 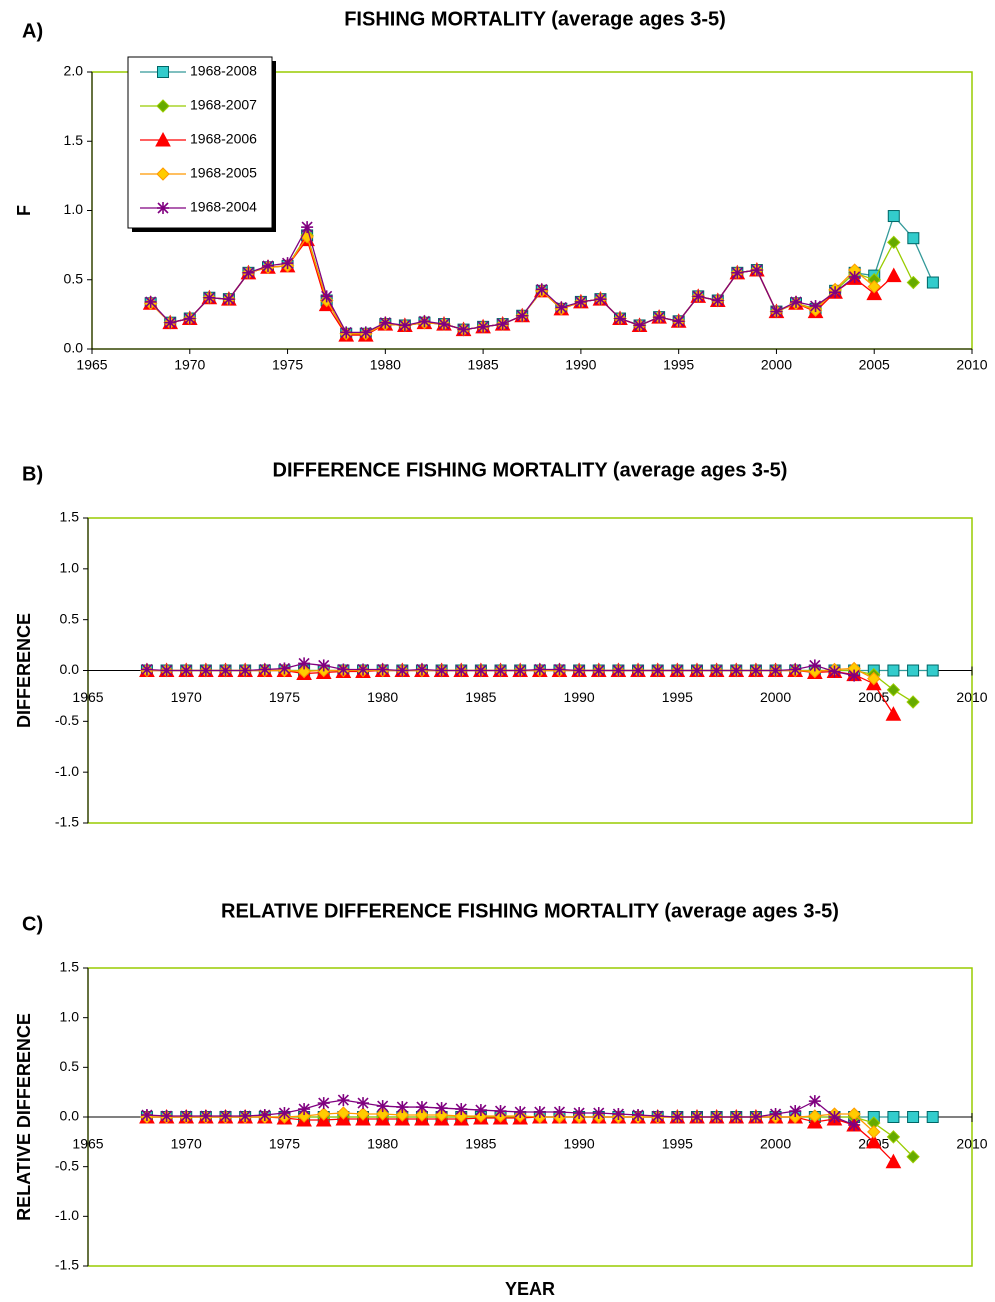 What do you see at coordinates (200, 142) in the screenshot?
I see `legend` at bounding box center [200, 142].